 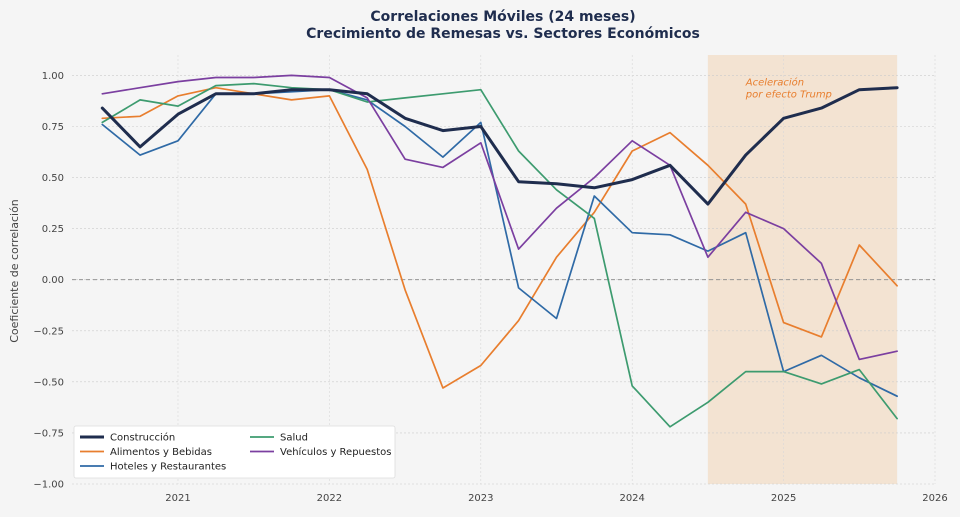 I want to click on y-tick-label: −1.00, so click(x=48, y=485).